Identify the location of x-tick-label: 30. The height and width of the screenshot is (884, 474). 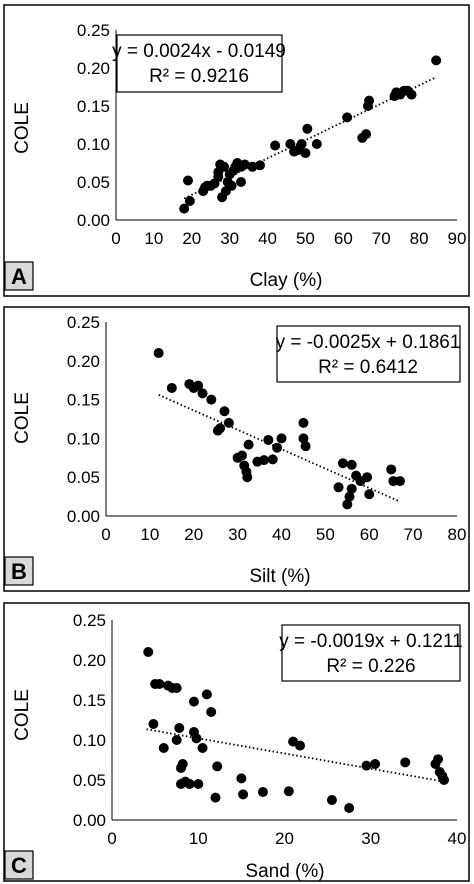
(237, 534).